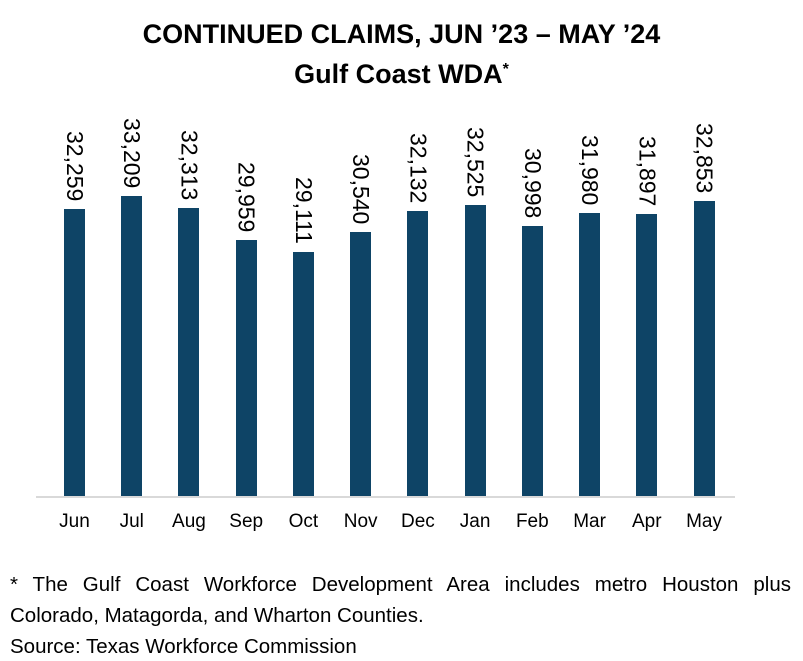  Describe the element at coordinates (385, 497) in the screenshot. I see `x-axis-line` at that location.